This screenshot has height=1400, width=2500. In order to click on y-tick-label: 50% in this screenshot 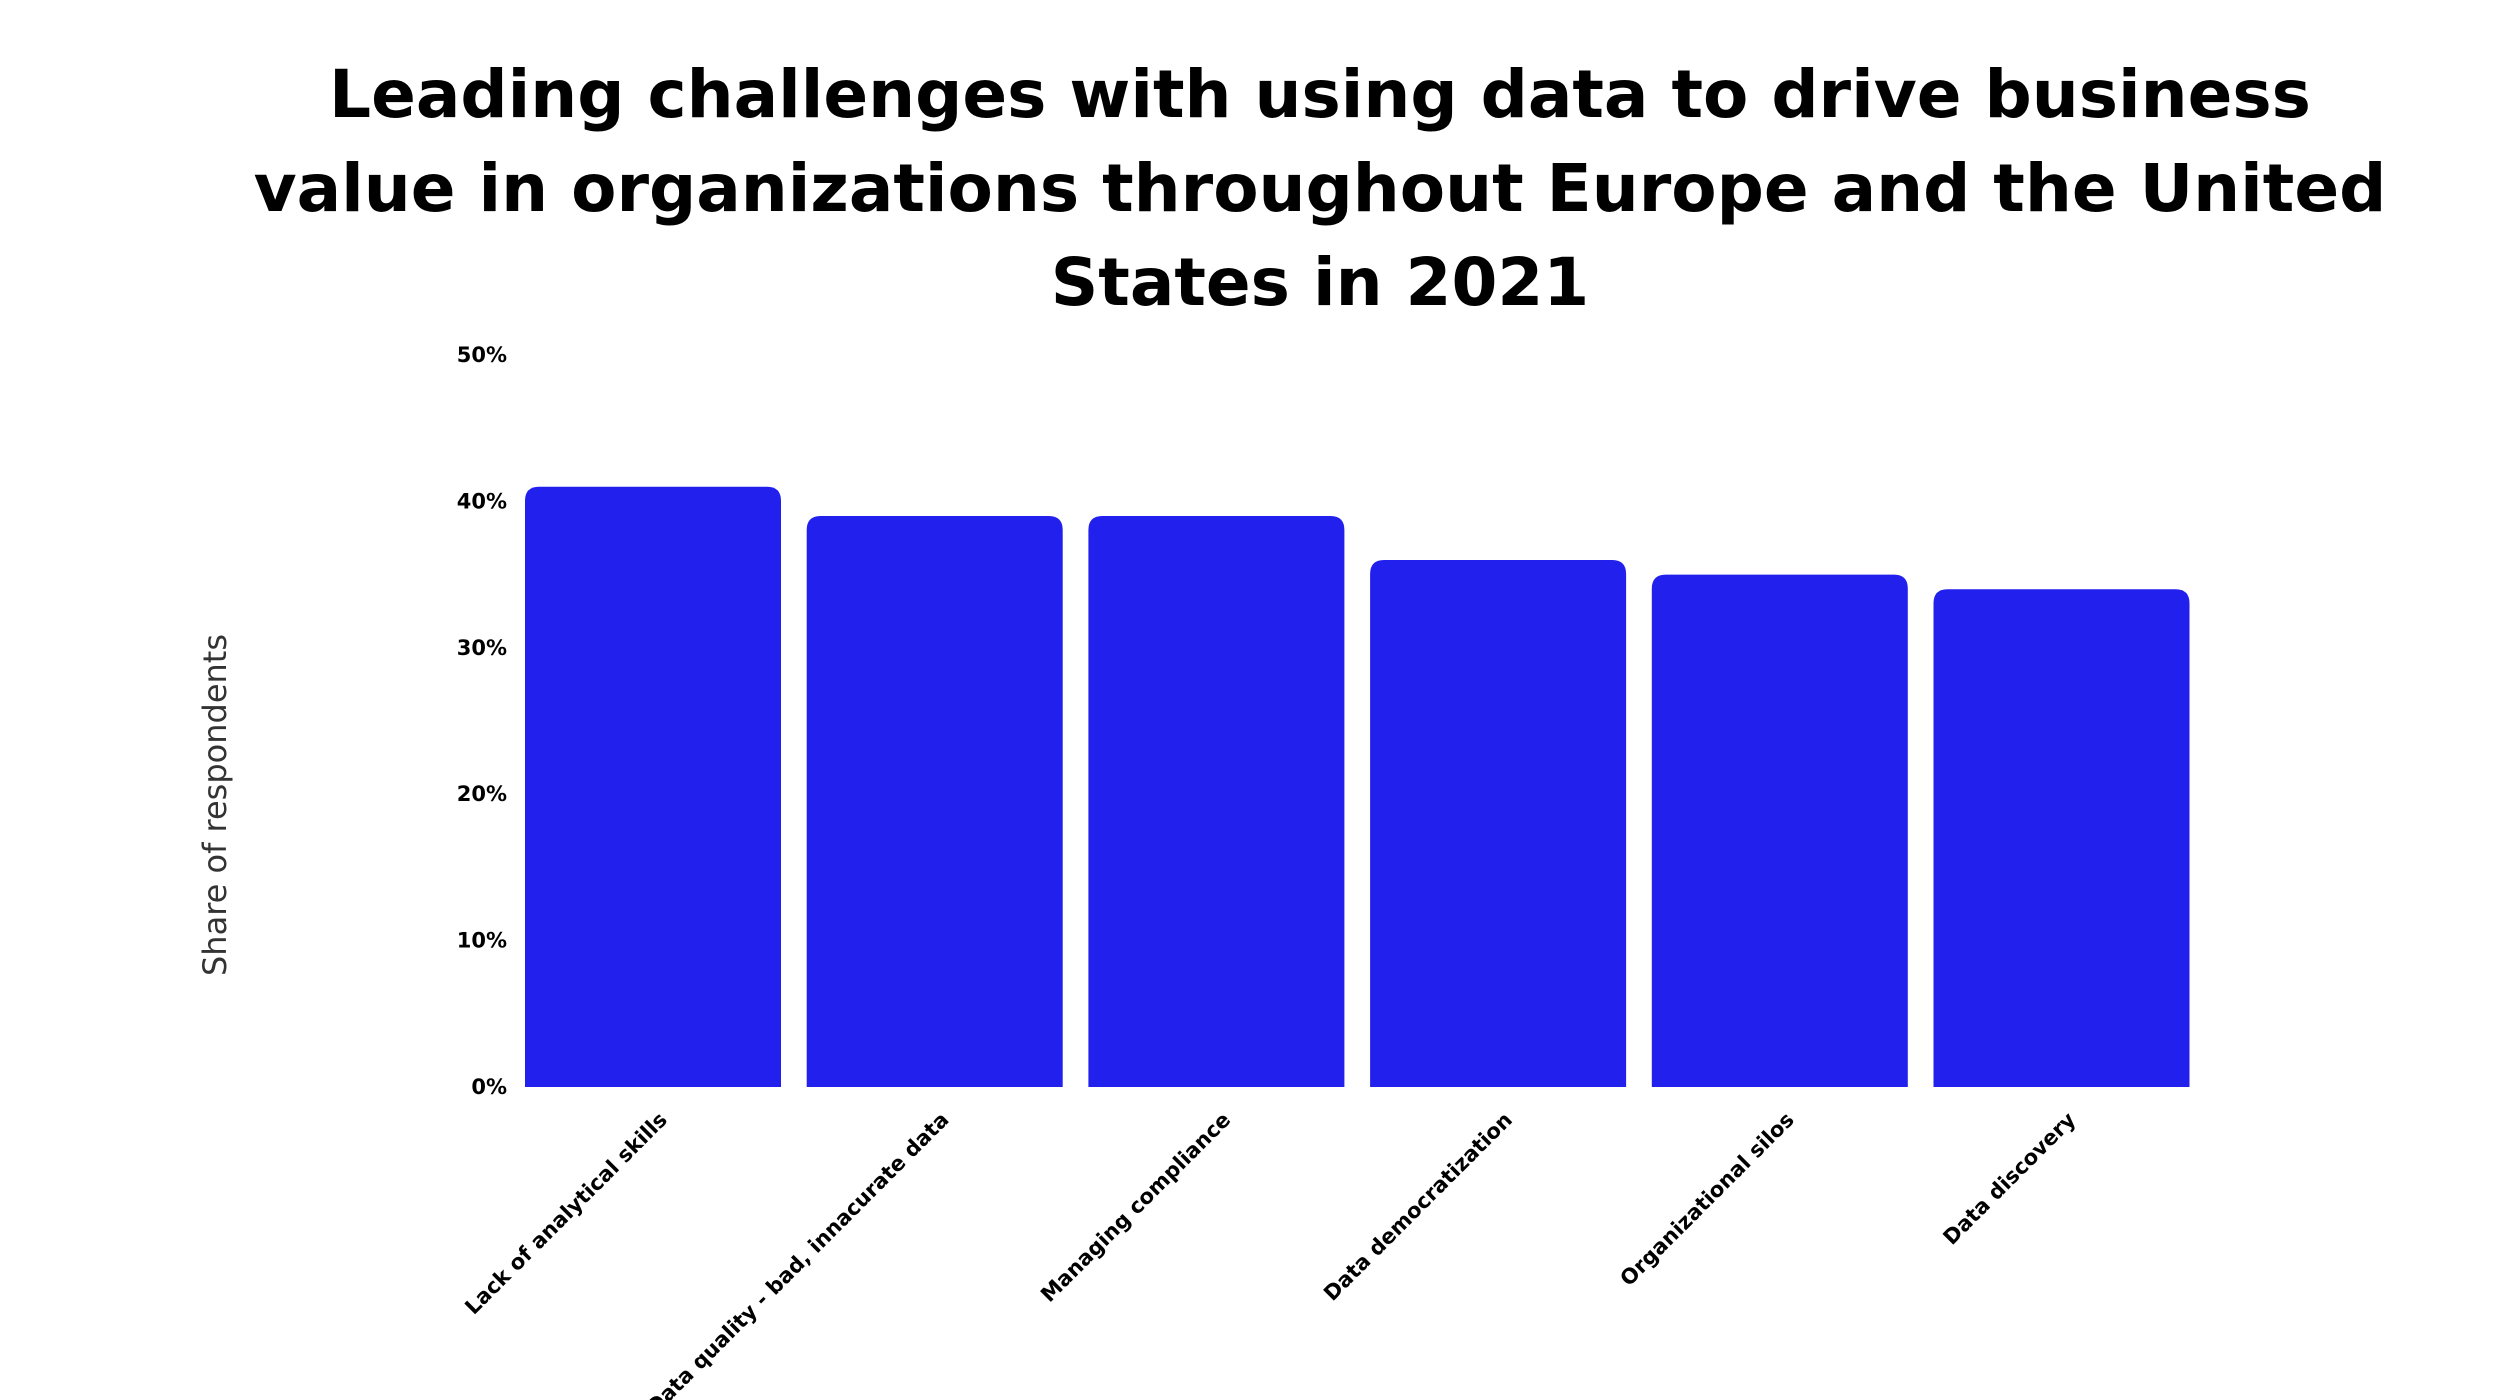, I will do `click(482, 355)`.